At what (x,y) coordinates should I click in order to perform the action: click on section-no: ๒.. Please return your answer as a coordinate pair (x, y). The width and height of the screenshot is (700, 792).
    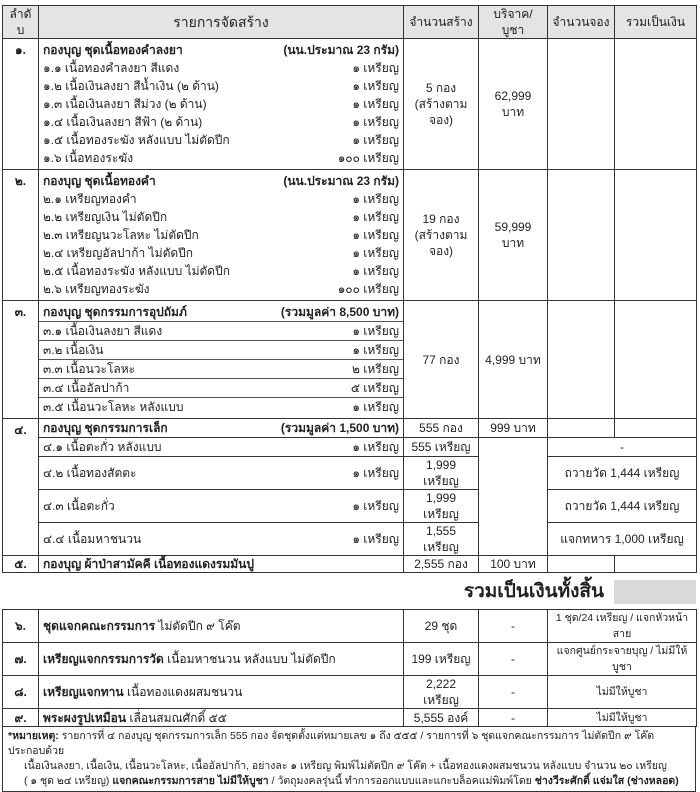
    Looking at the image, I should click on (20, 235).